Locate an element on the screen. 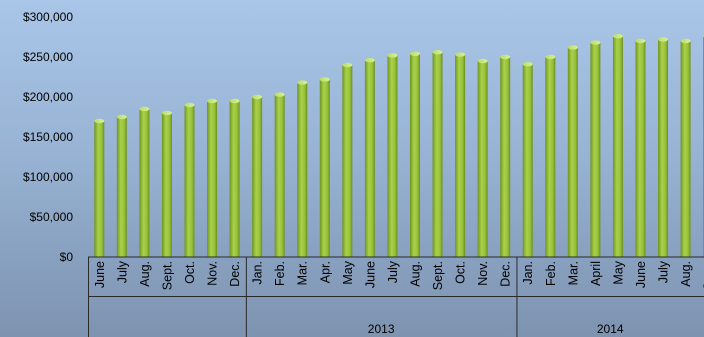  y-tick-label: $50,000 is located at coordinates (52, 217).